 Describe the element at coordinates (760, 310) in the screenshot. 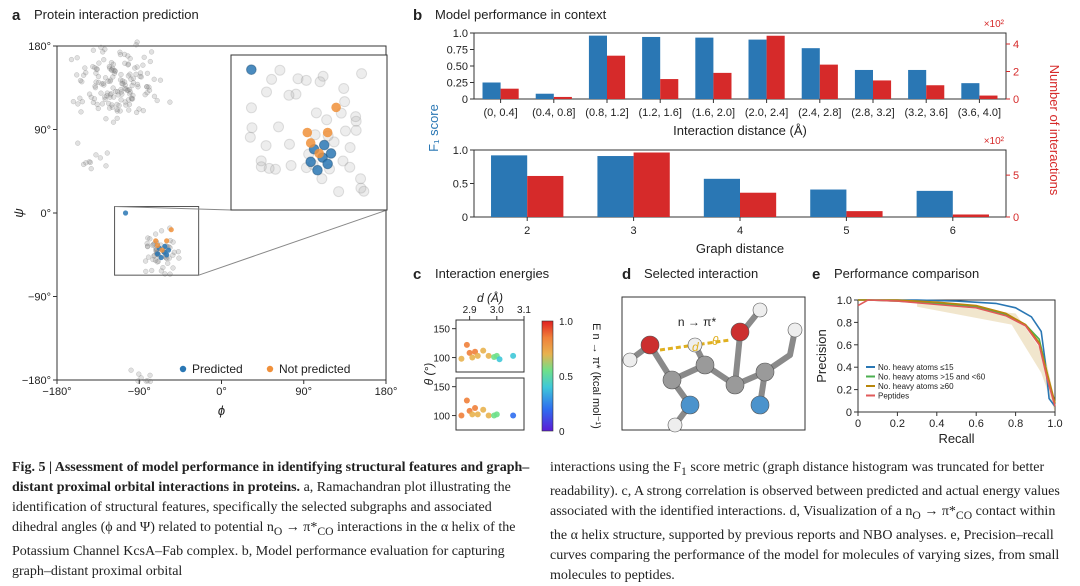

I see `hydrogen-atom` at that location.